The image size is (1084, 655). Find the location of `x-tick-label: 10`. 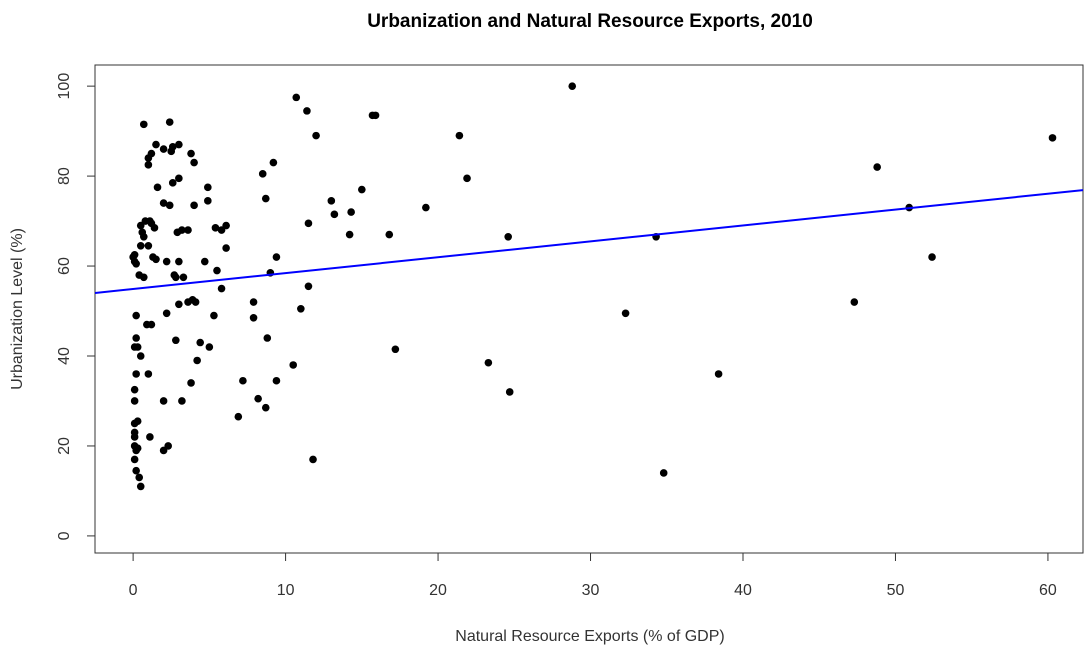

x-tick-label: 10 is located at coordinates (286, 590).